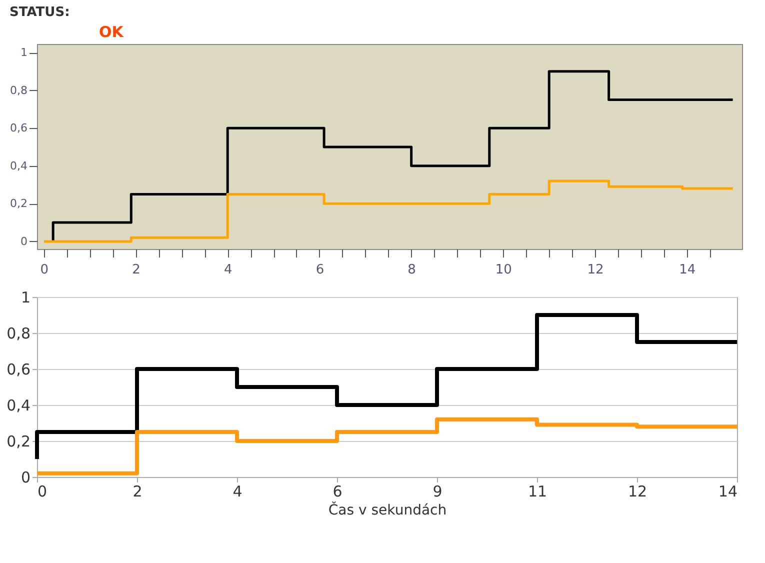 Image resolution: width=765 pixels, height=563 pixels. I want to click on x-axis-title: Čas v sekundách, so click(387, 510).